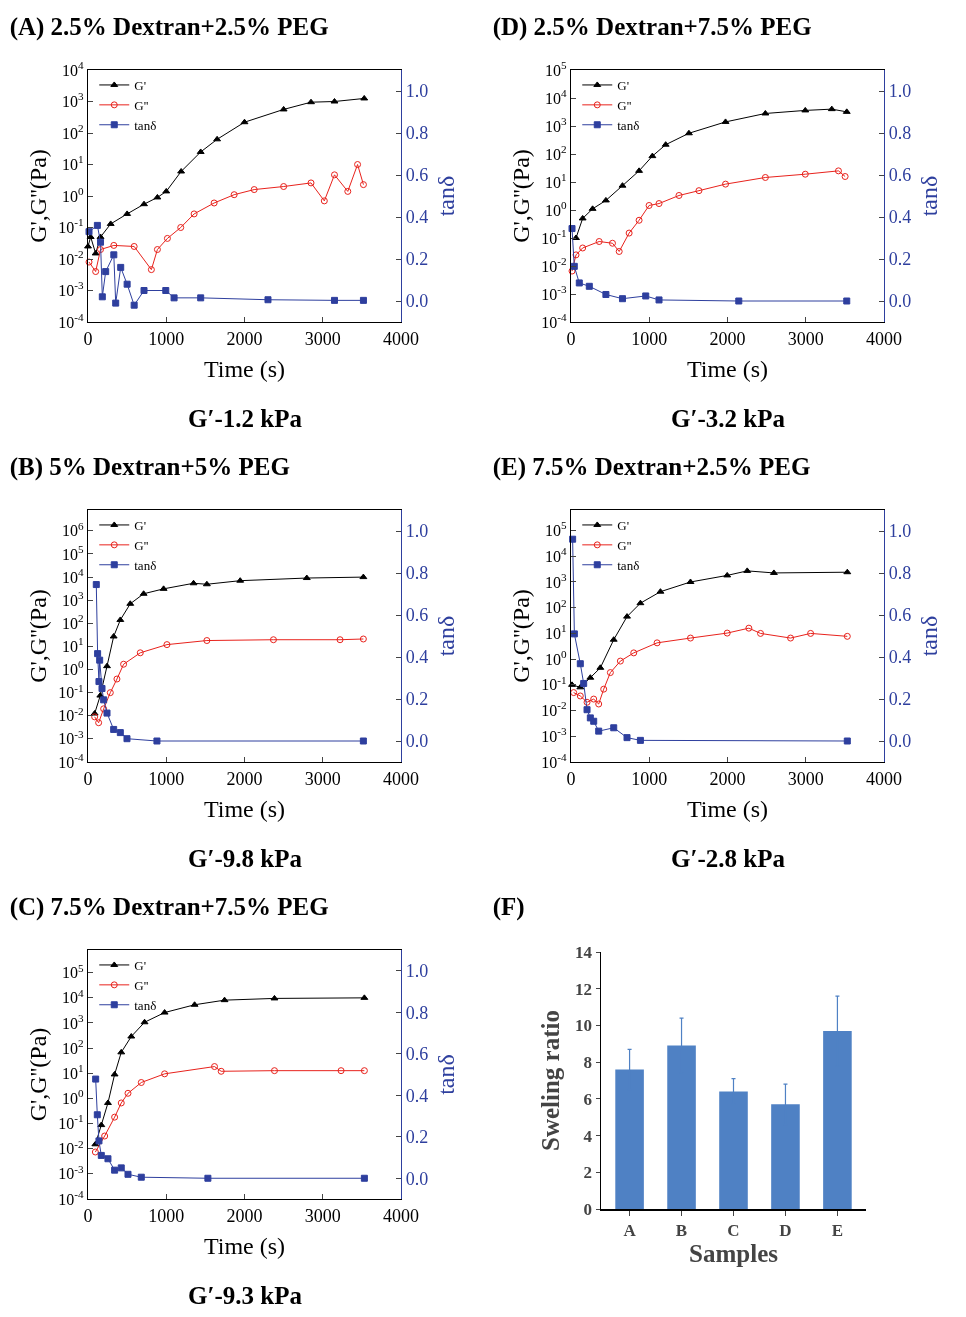 The width and height of the screenshot is (966, 1317). I want to click on y2-tick-label: 0.2, so click(900, 259).